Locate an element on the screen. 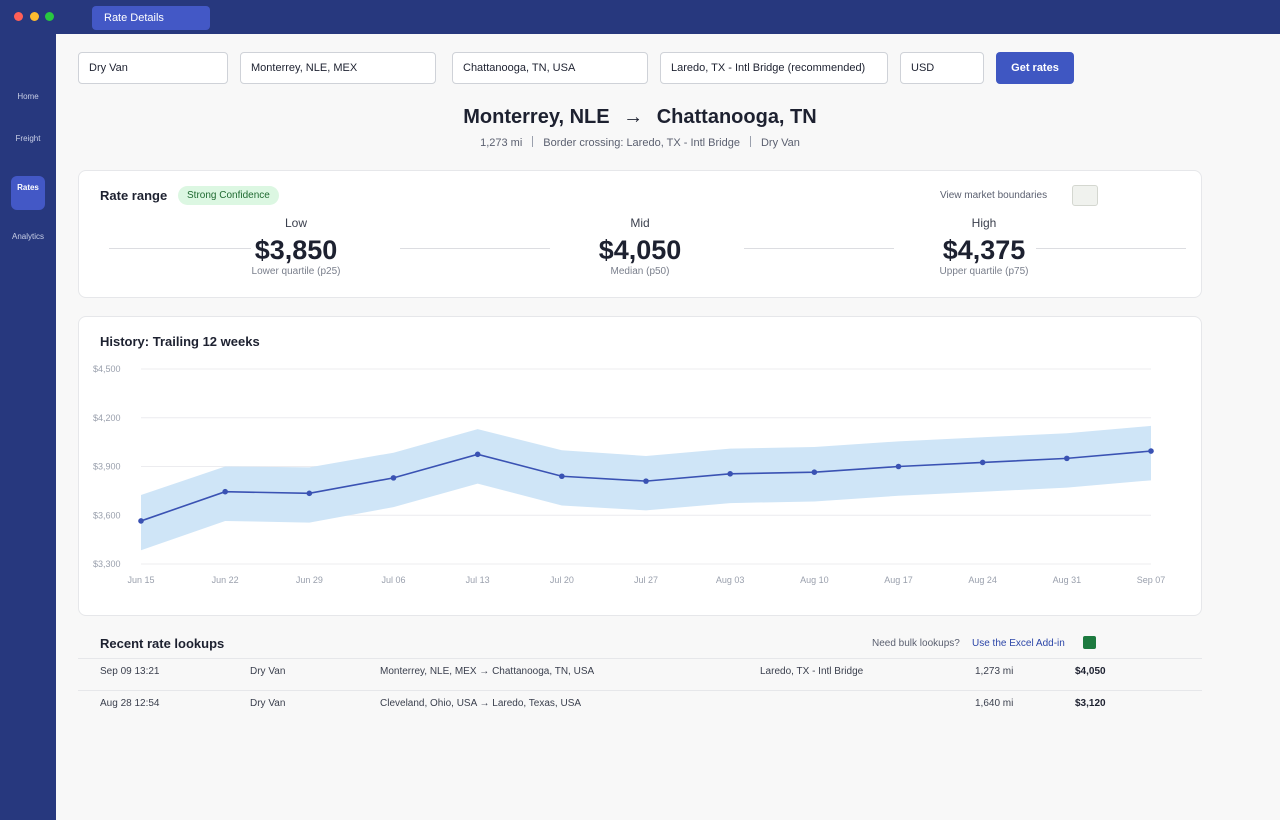  high-rate-label: High is located at coordinates (984, 223).